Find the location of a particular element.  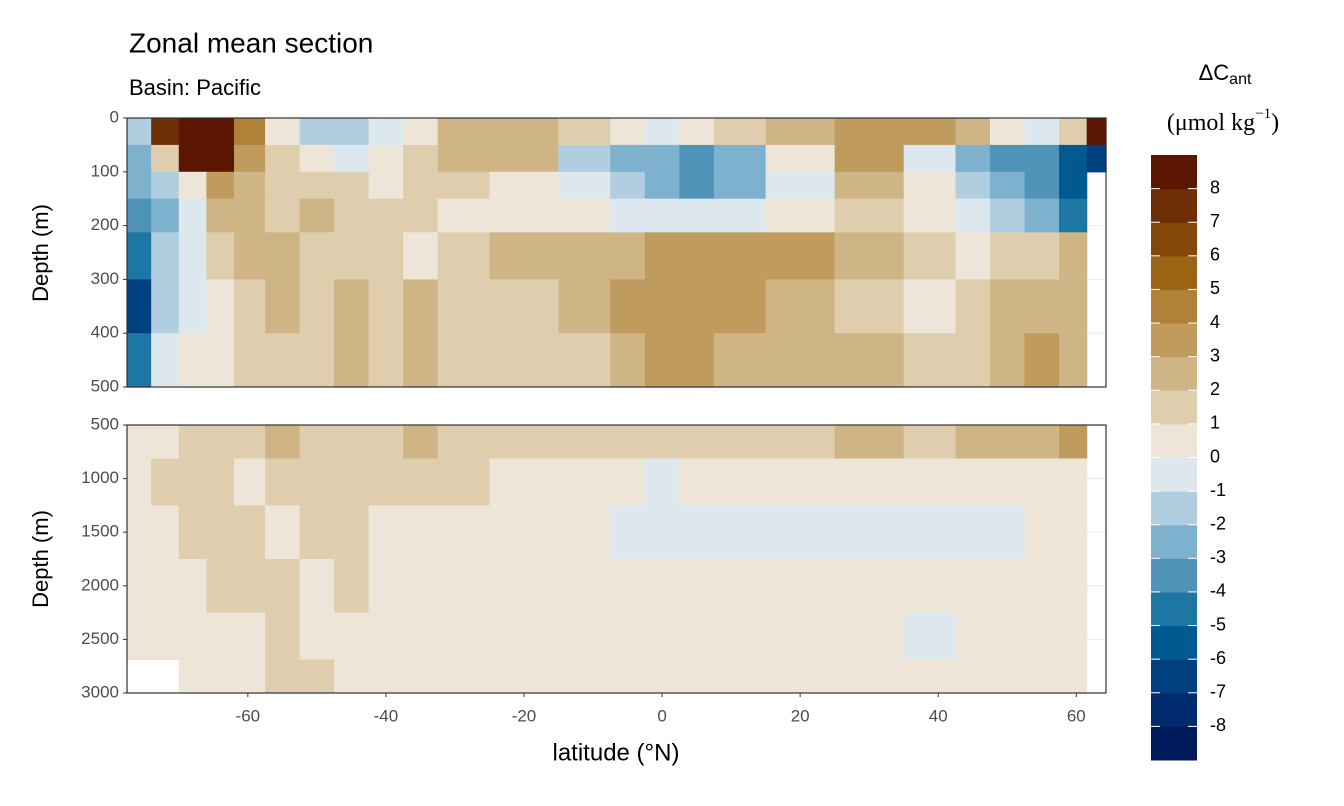

colorbar-label: 3 is located at coordinates (1215, 355).